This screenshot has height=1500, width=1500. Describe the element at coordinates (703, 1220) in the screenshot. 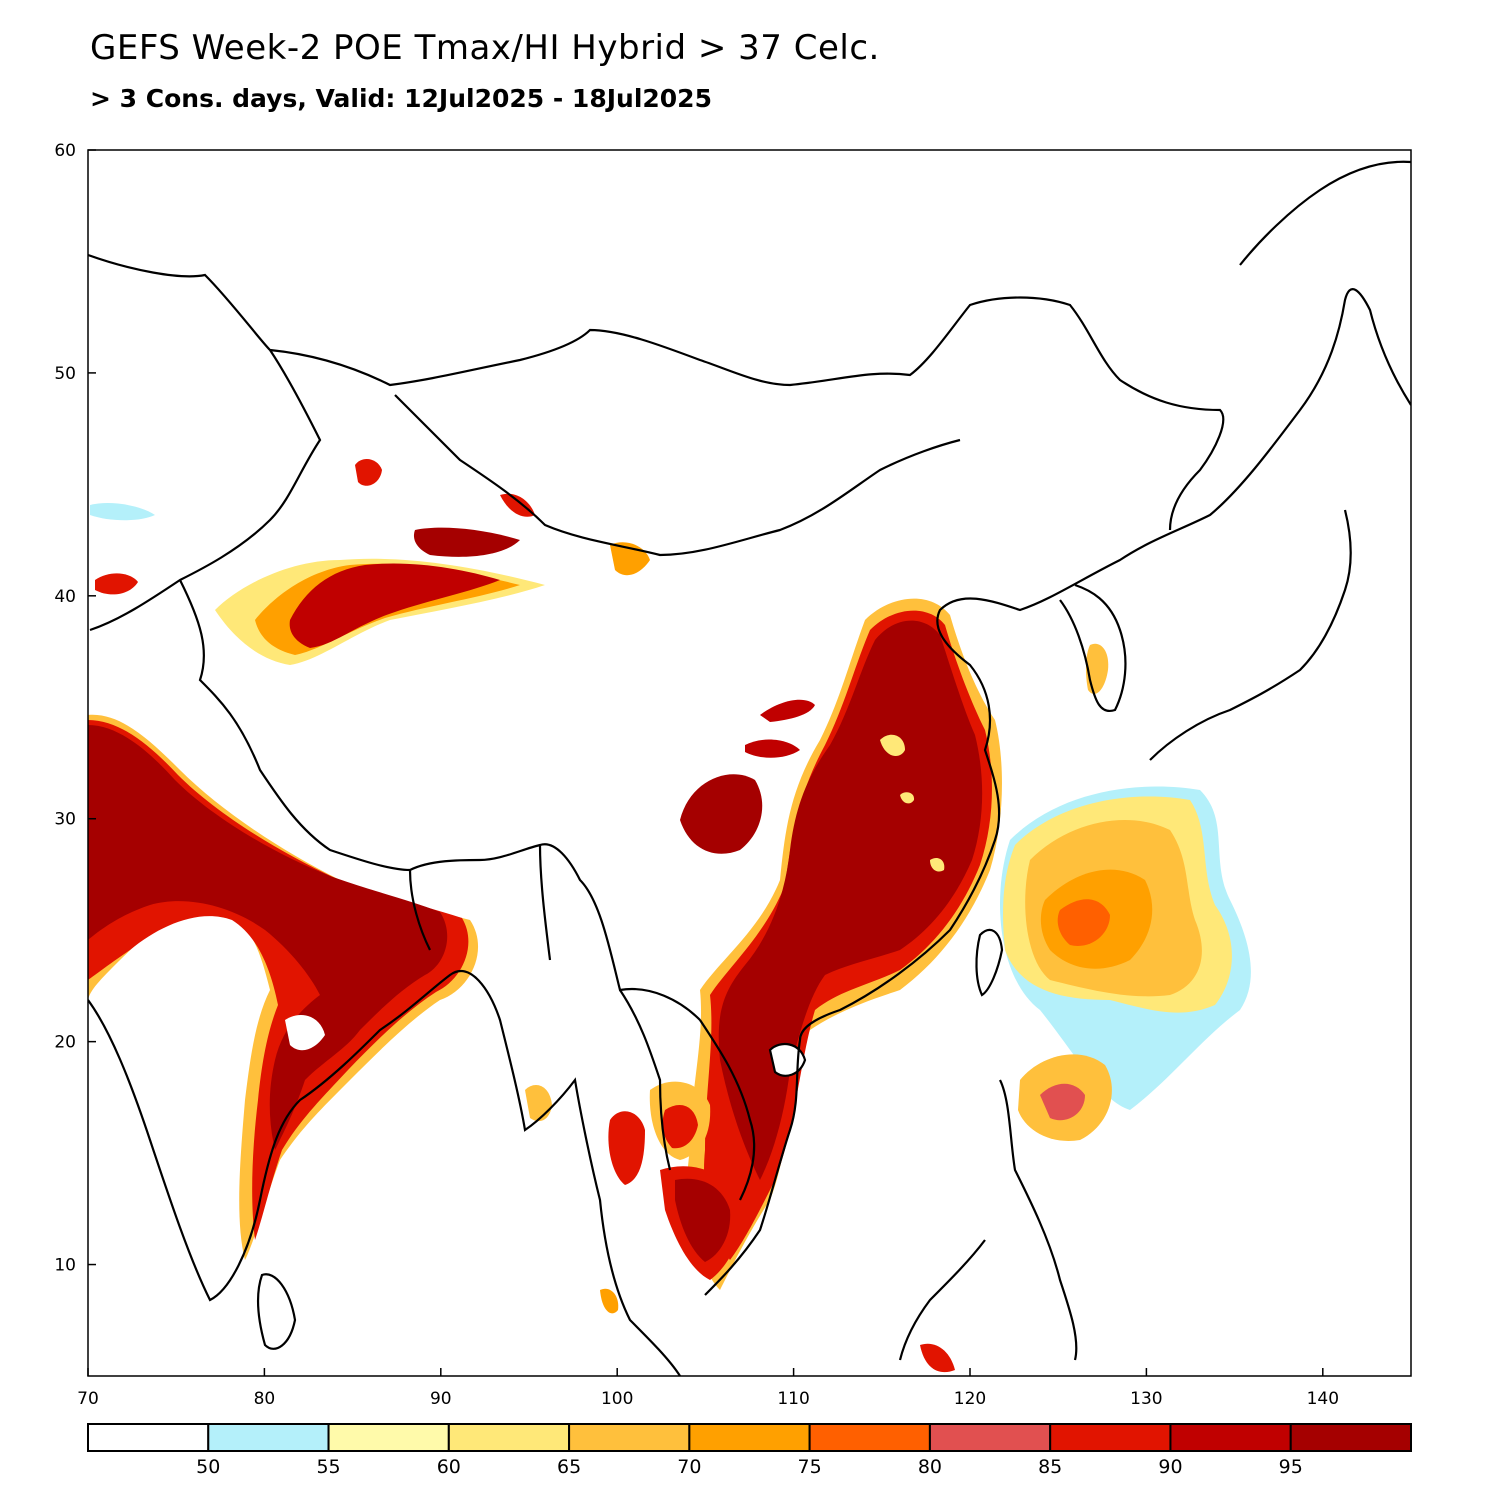

I see `field-cambodia-core` at that location.